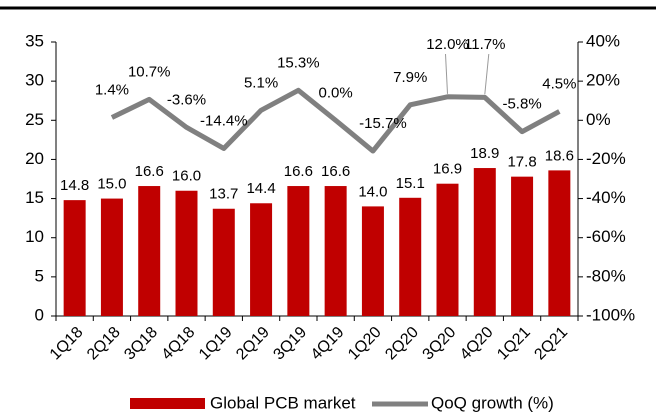 The height and width of the screenshot is (417, 656). What do you see at coordinates (261, 82) in the screenshot?
I see `line-value-label: 5.1%` at bounding box center [261, 82].